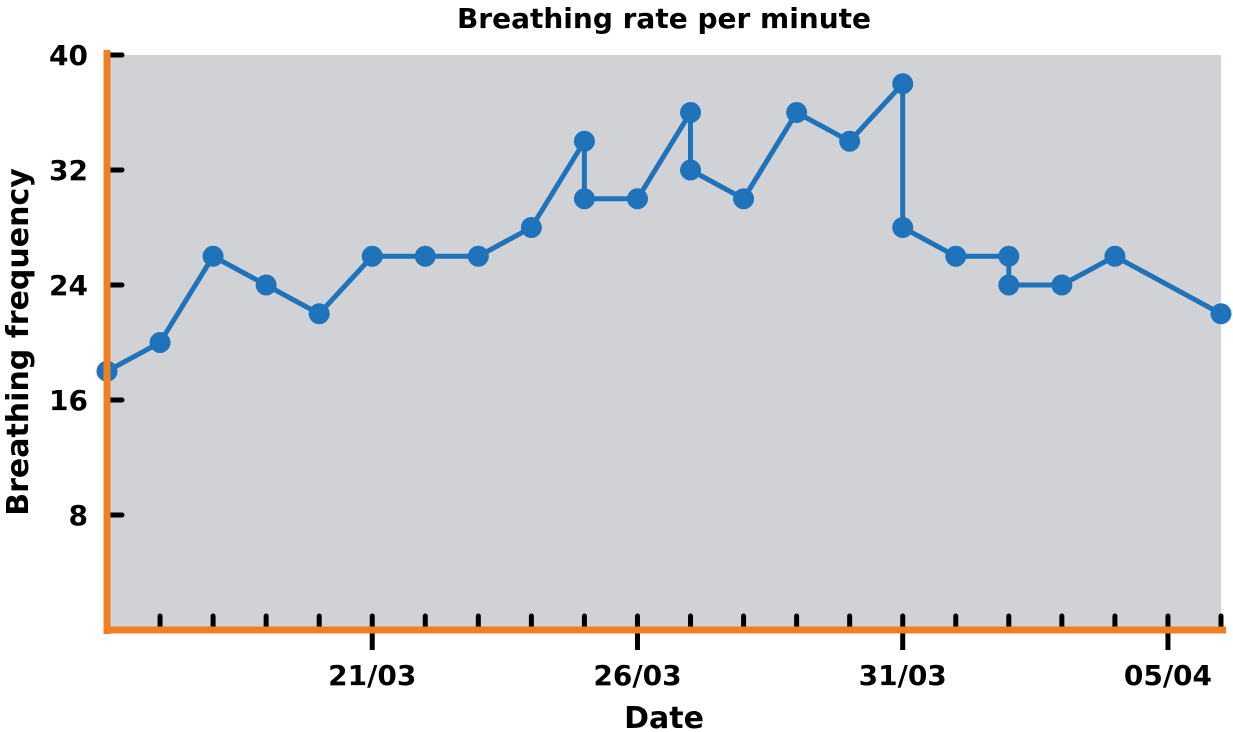 This screenshot has width=1233, height=732. What do you see at coordinates (664, 716) in the screenshot?
I see `x-axis-label: Date` at bounding box center [664, 716].